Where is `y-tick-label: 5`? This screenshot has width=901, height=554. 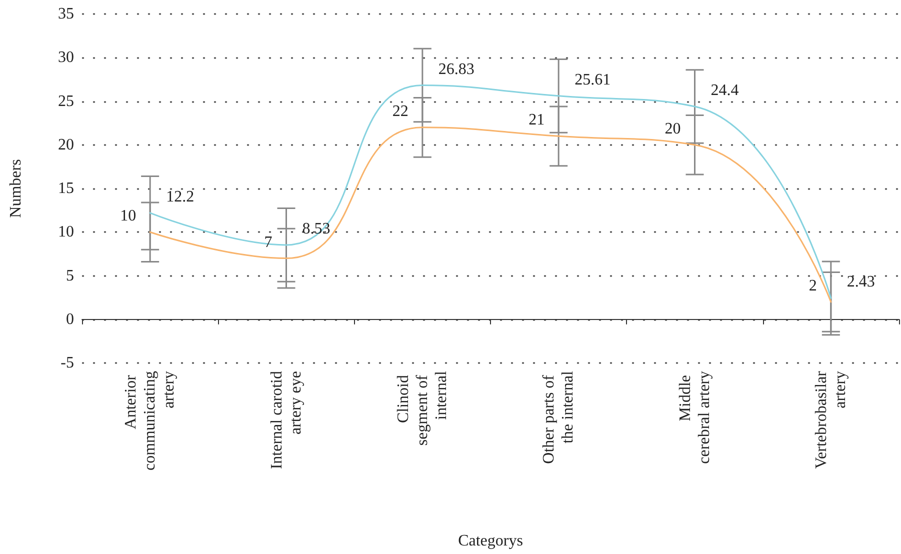
y-tick-label: 5 is located at coordinates (70, 275).